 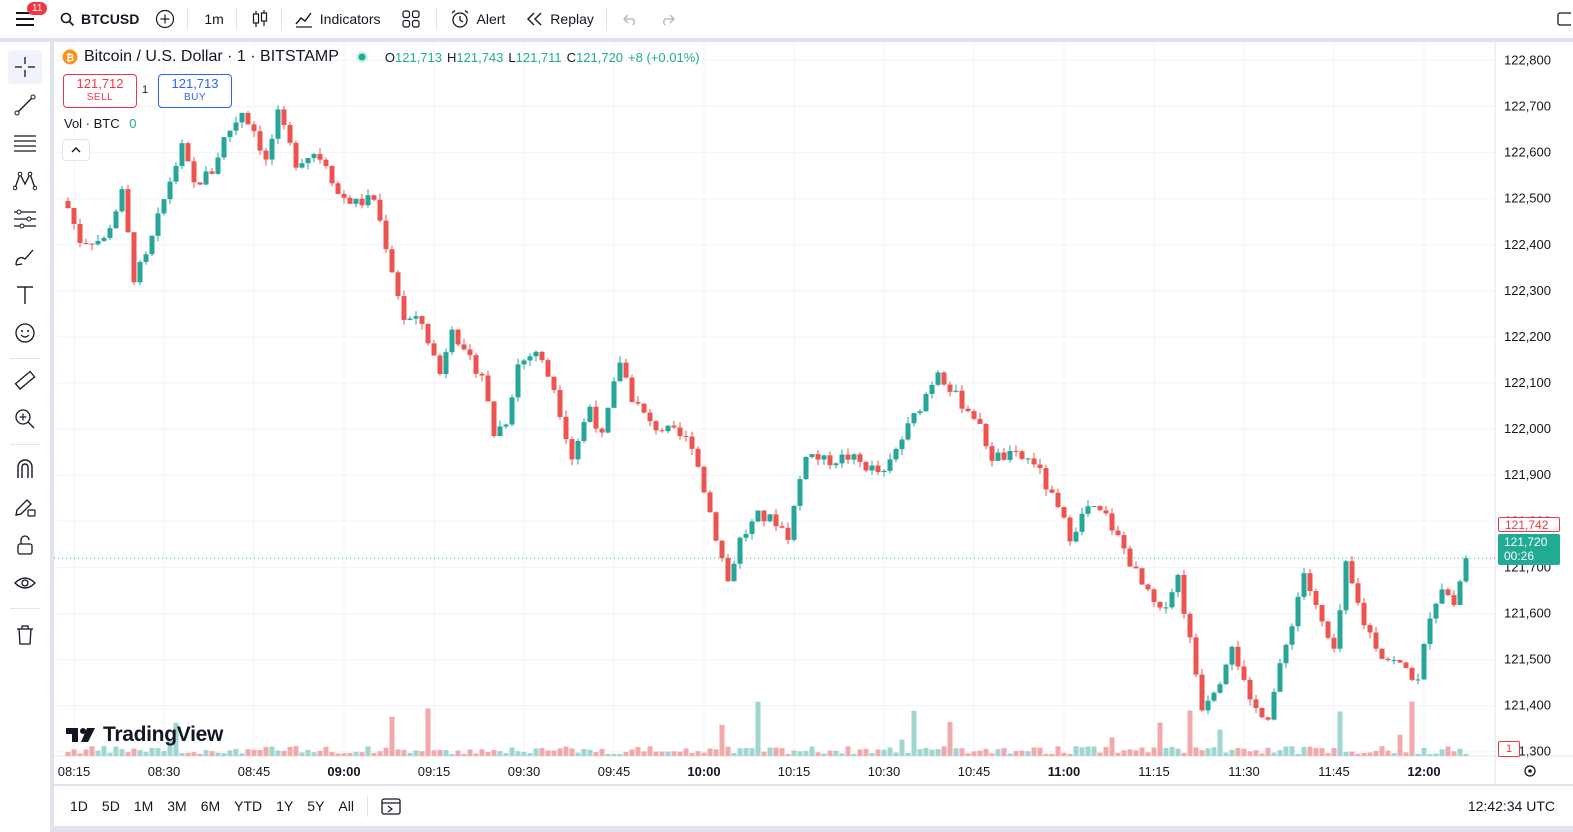 What do you see at coordinates (346, 806) in the screenshot?
I see `range-button: All` at bounding box center [346, 806].